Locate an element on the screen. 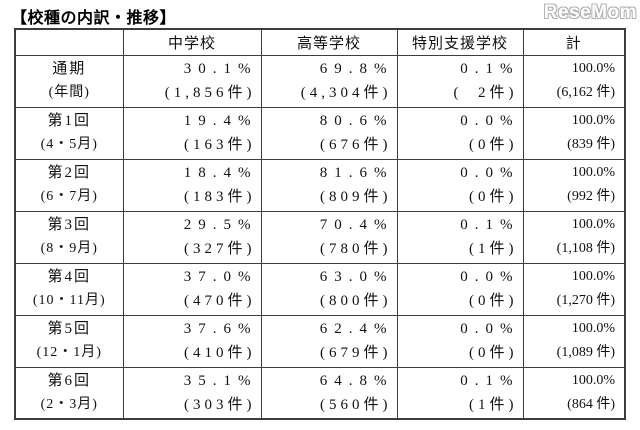 The width and height of the screenshot is (640, 430). cell-period: 第1回 (4・5月) is located at coordinates (69, 133).